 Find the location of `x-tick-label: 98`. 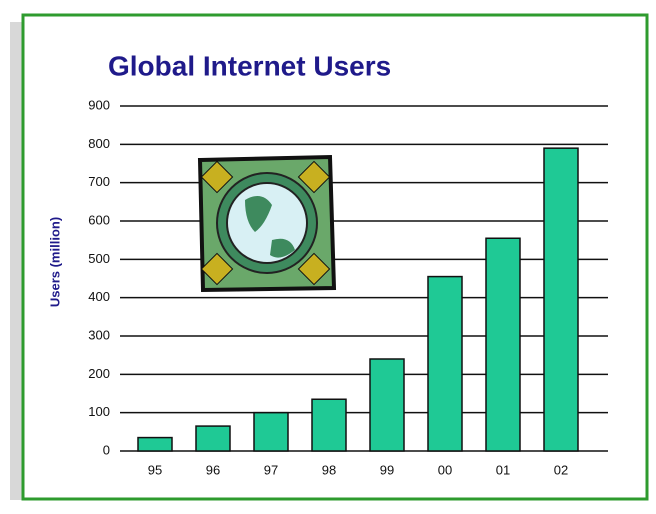

x-tick-label: 98 is located at coordinates (329, 469).